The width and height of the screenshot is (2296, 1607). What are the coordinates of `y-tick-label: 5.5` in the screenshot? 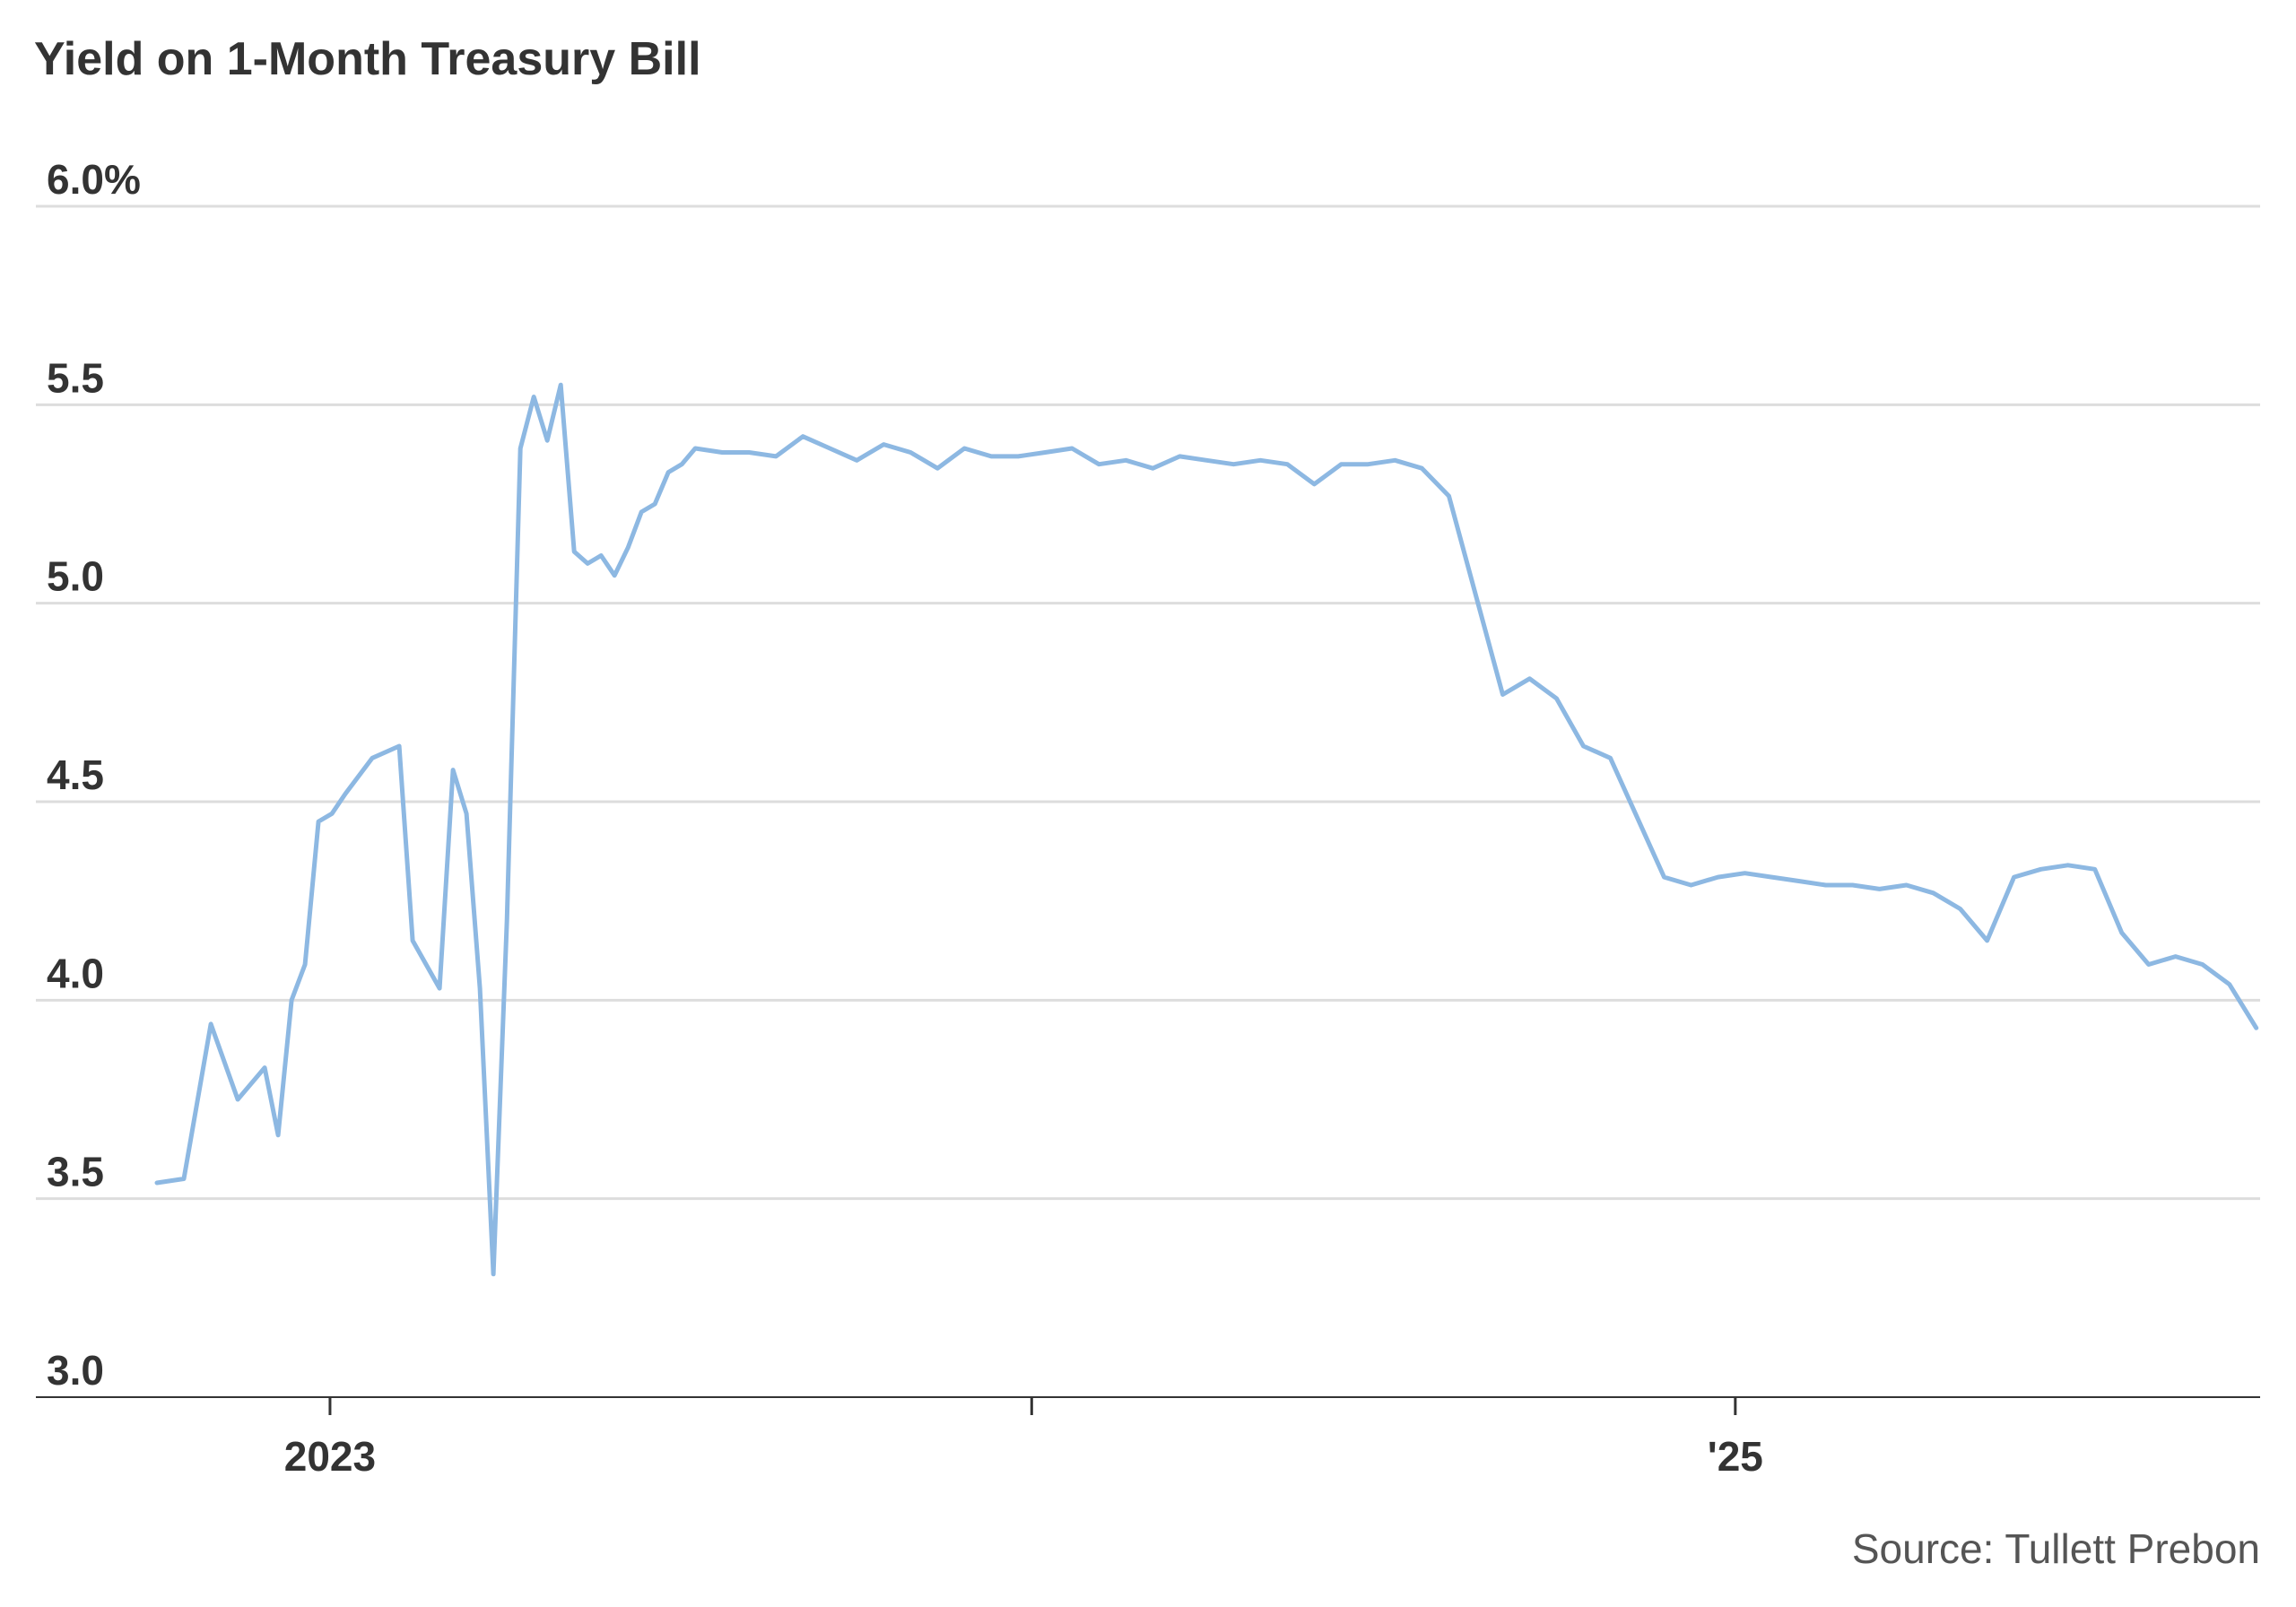 It's located at (75, 378).